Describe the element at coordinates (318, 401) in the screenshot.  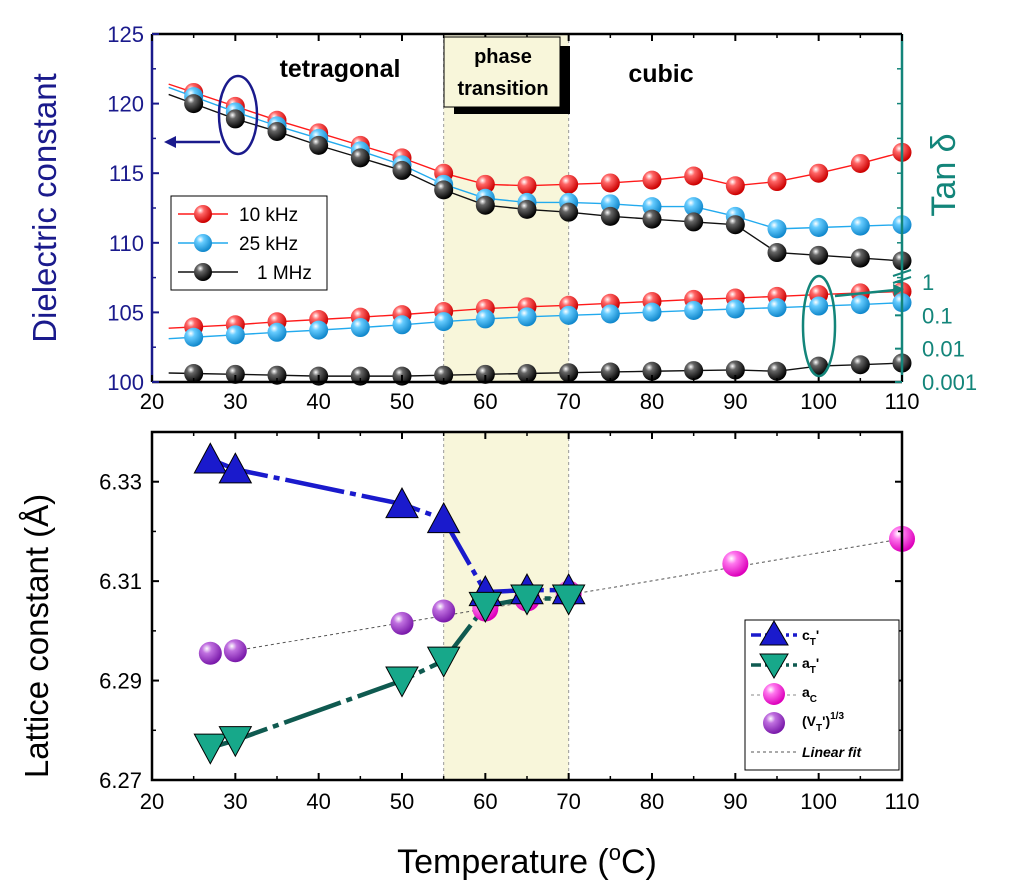
I see `x-tick-label: 40` at that location.